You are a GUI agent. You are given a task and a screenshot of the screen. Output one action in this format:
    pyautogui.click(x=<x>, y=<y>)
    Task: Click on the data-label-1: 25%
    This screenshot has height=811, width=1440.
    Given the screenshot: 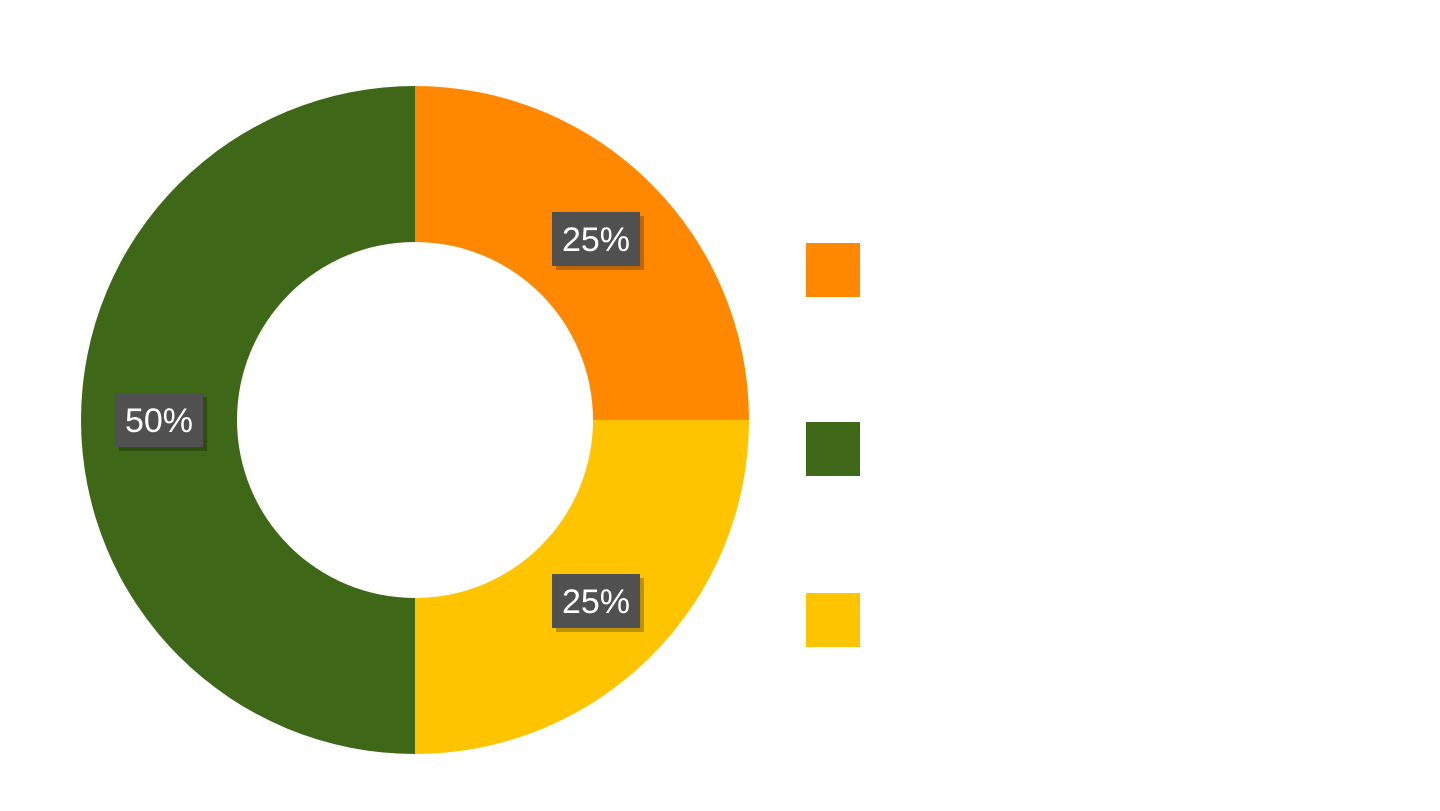 What is the action you would take?
    pyautogui.click(x=598, y=240)
    